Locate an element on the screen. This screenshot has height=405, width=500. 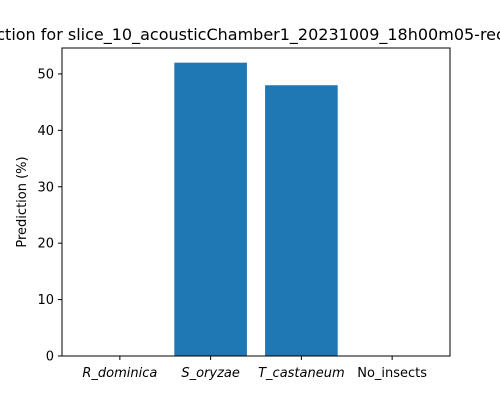
y-tick-label: 30 is located at coordinates (45, 187).